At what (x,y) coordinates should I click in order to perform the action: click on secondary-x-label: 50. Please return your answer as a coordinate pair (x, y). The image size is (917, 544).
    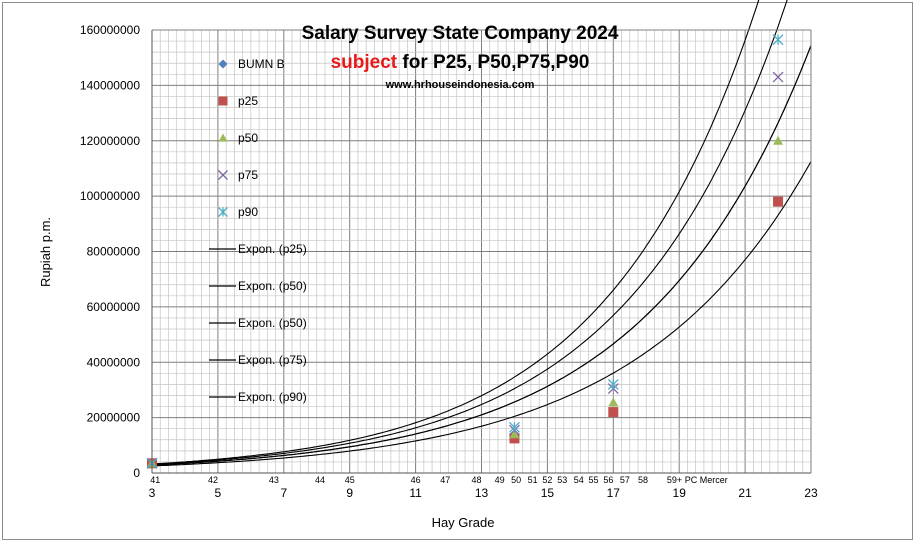
    Looking at the image, I should click on (516, 480).